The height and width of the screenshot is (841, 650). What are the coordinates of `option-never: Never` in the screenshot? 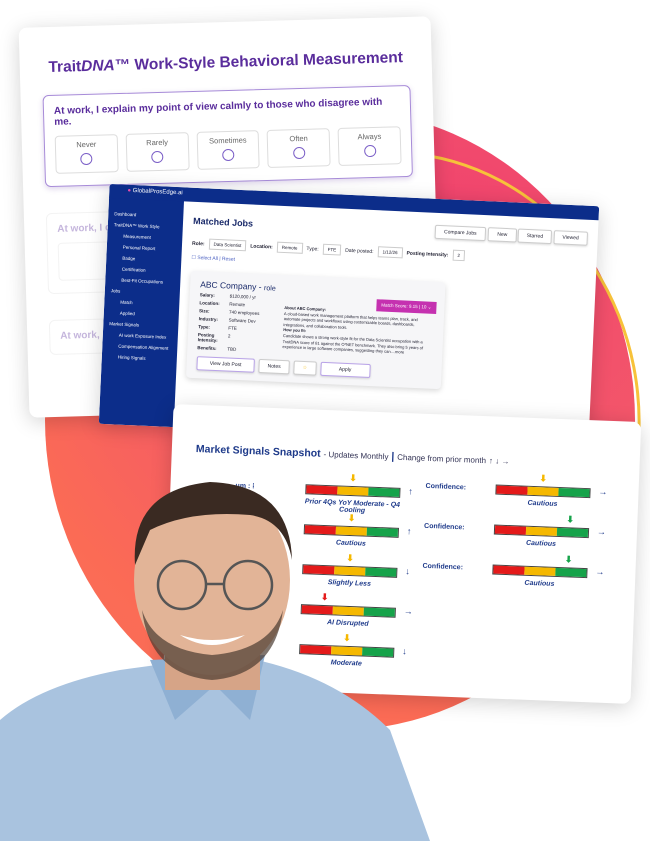 It's located at (86, 154).